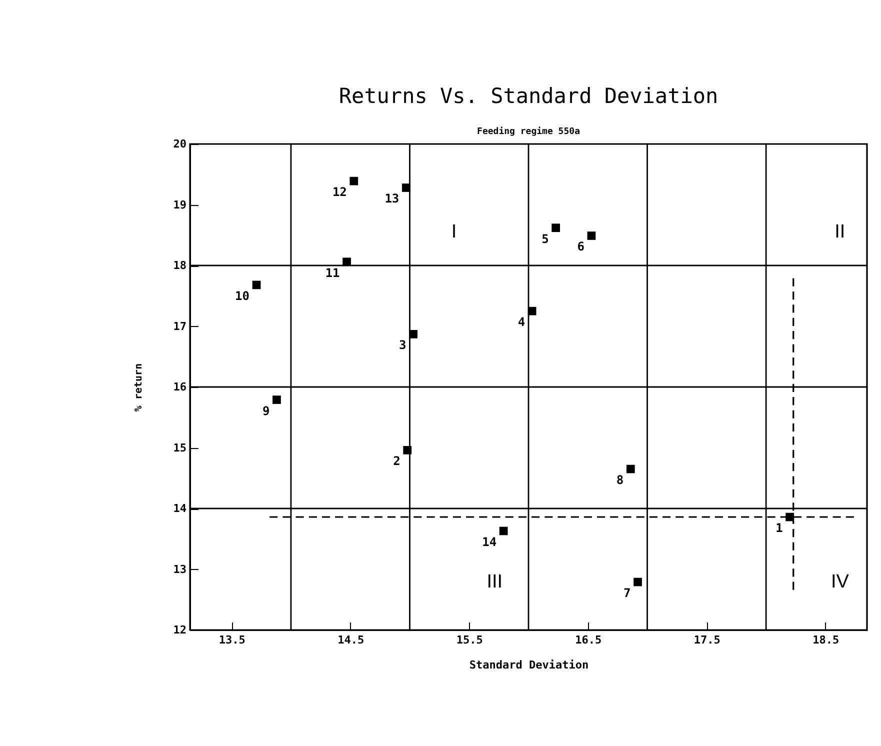 This screenshot has height=746, width=881. What do you see at coordinates (179, 326) in the screenshot?
I see `y-tick-label: 17` at bounding box center [179, 326].